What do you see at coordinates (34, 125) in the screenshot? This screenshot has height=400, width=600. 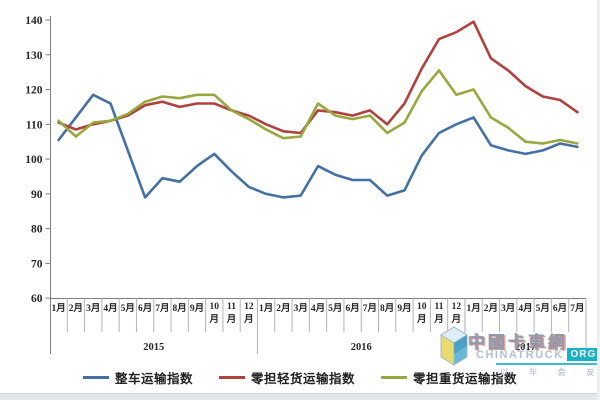 I see `y-axis-tick-label: 110` at bounding box center [34, 125].